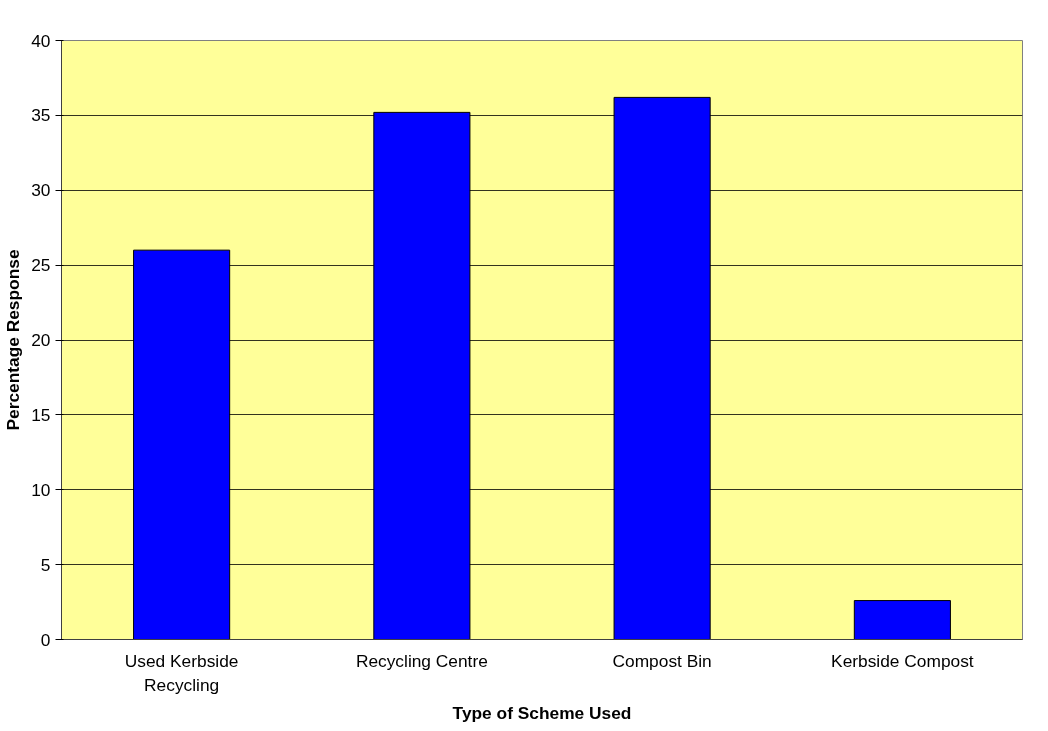  I want to click on x-axis-title: Type of Scheme Used, so click(542, 712).